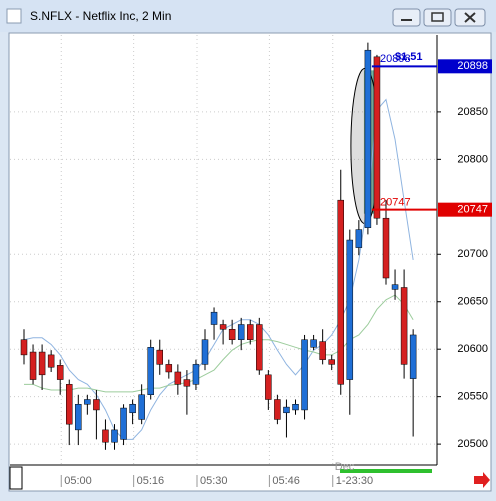 The width and height of the screenshot is (496, 501). Describe the element at coordinates (472, 444) in the screenshot. I see `y-tick-label: 20500` at that location.